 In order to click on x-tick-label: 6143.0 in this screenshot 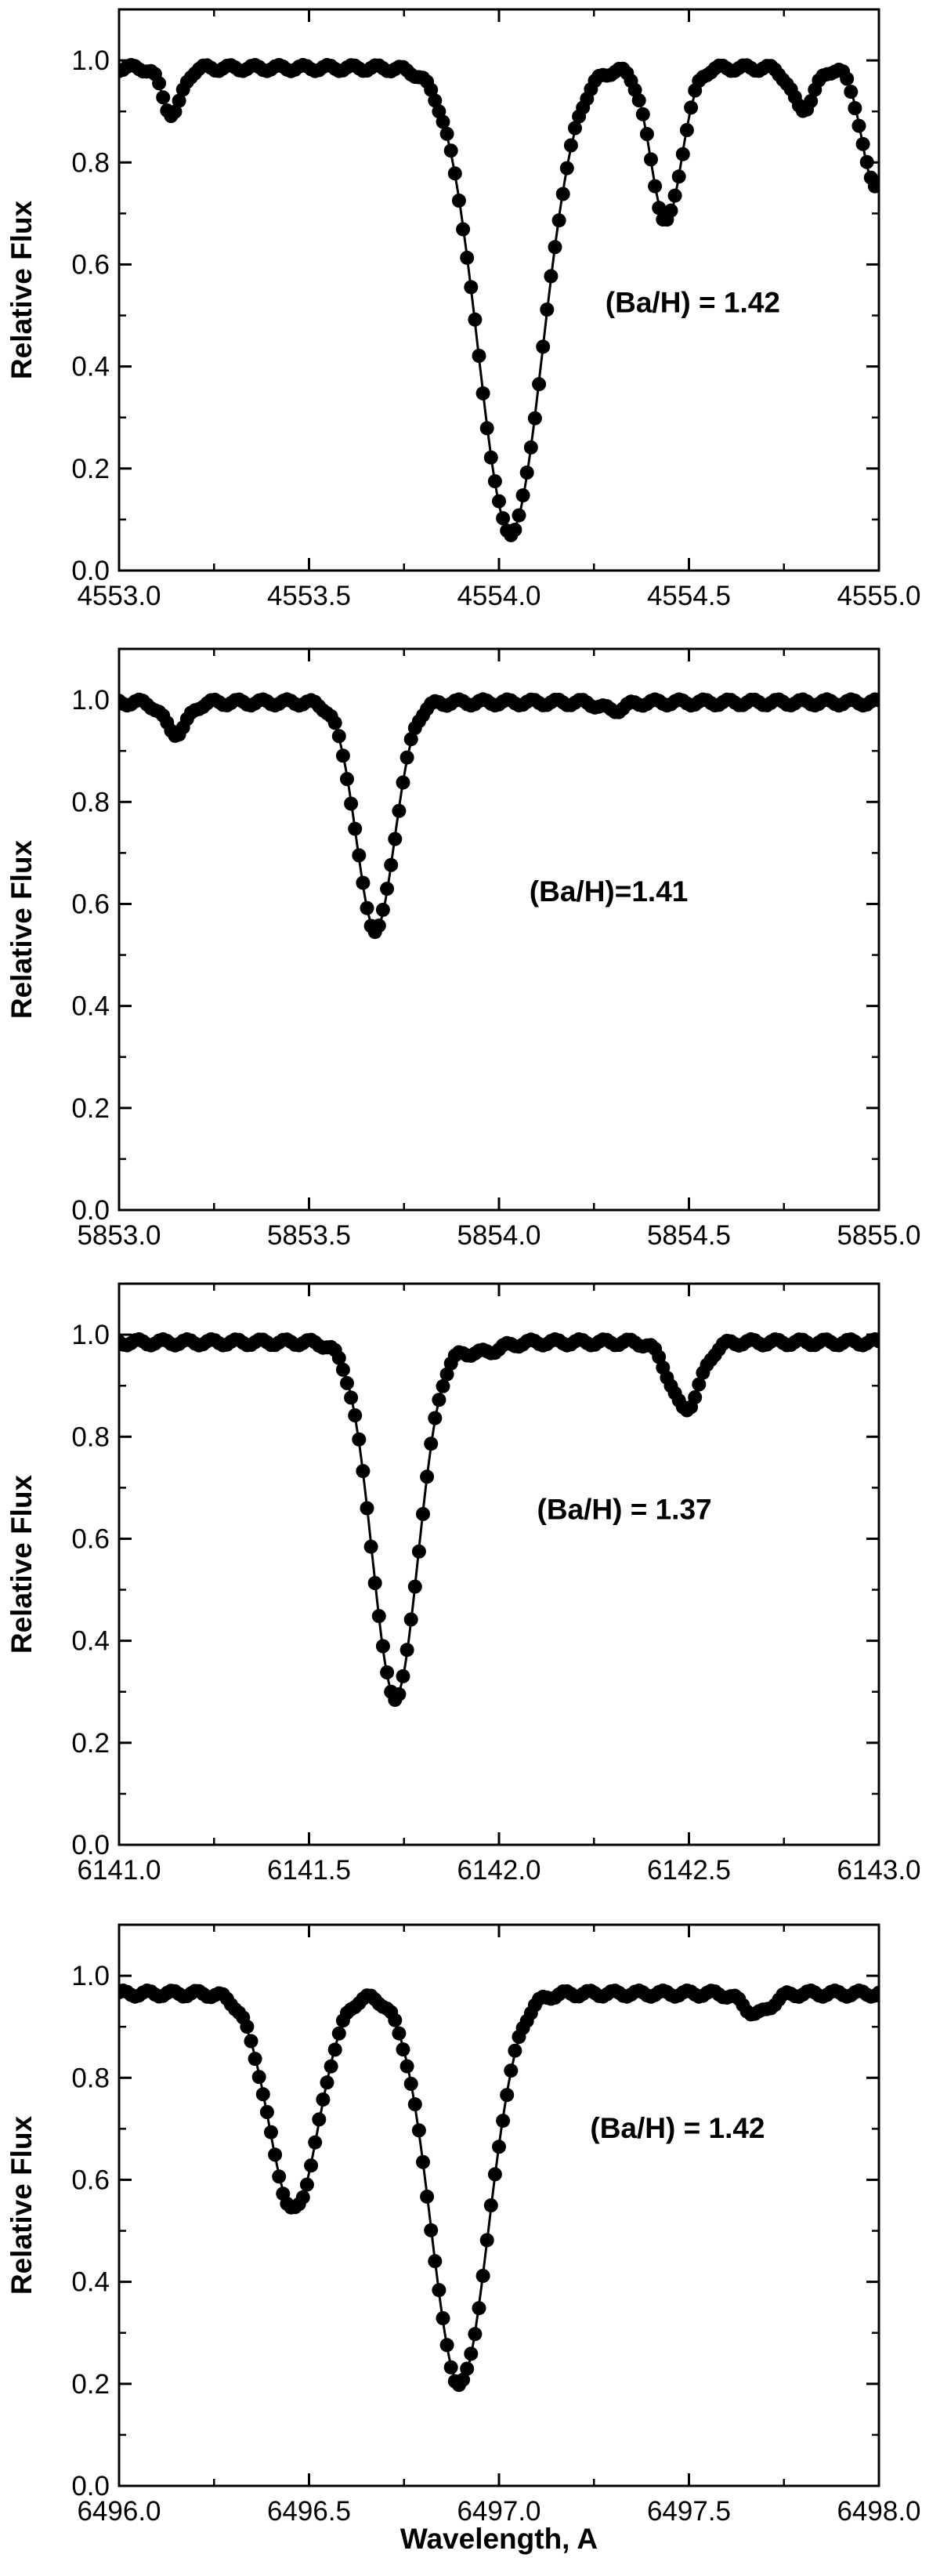, I will do `click(879, 1870)`.